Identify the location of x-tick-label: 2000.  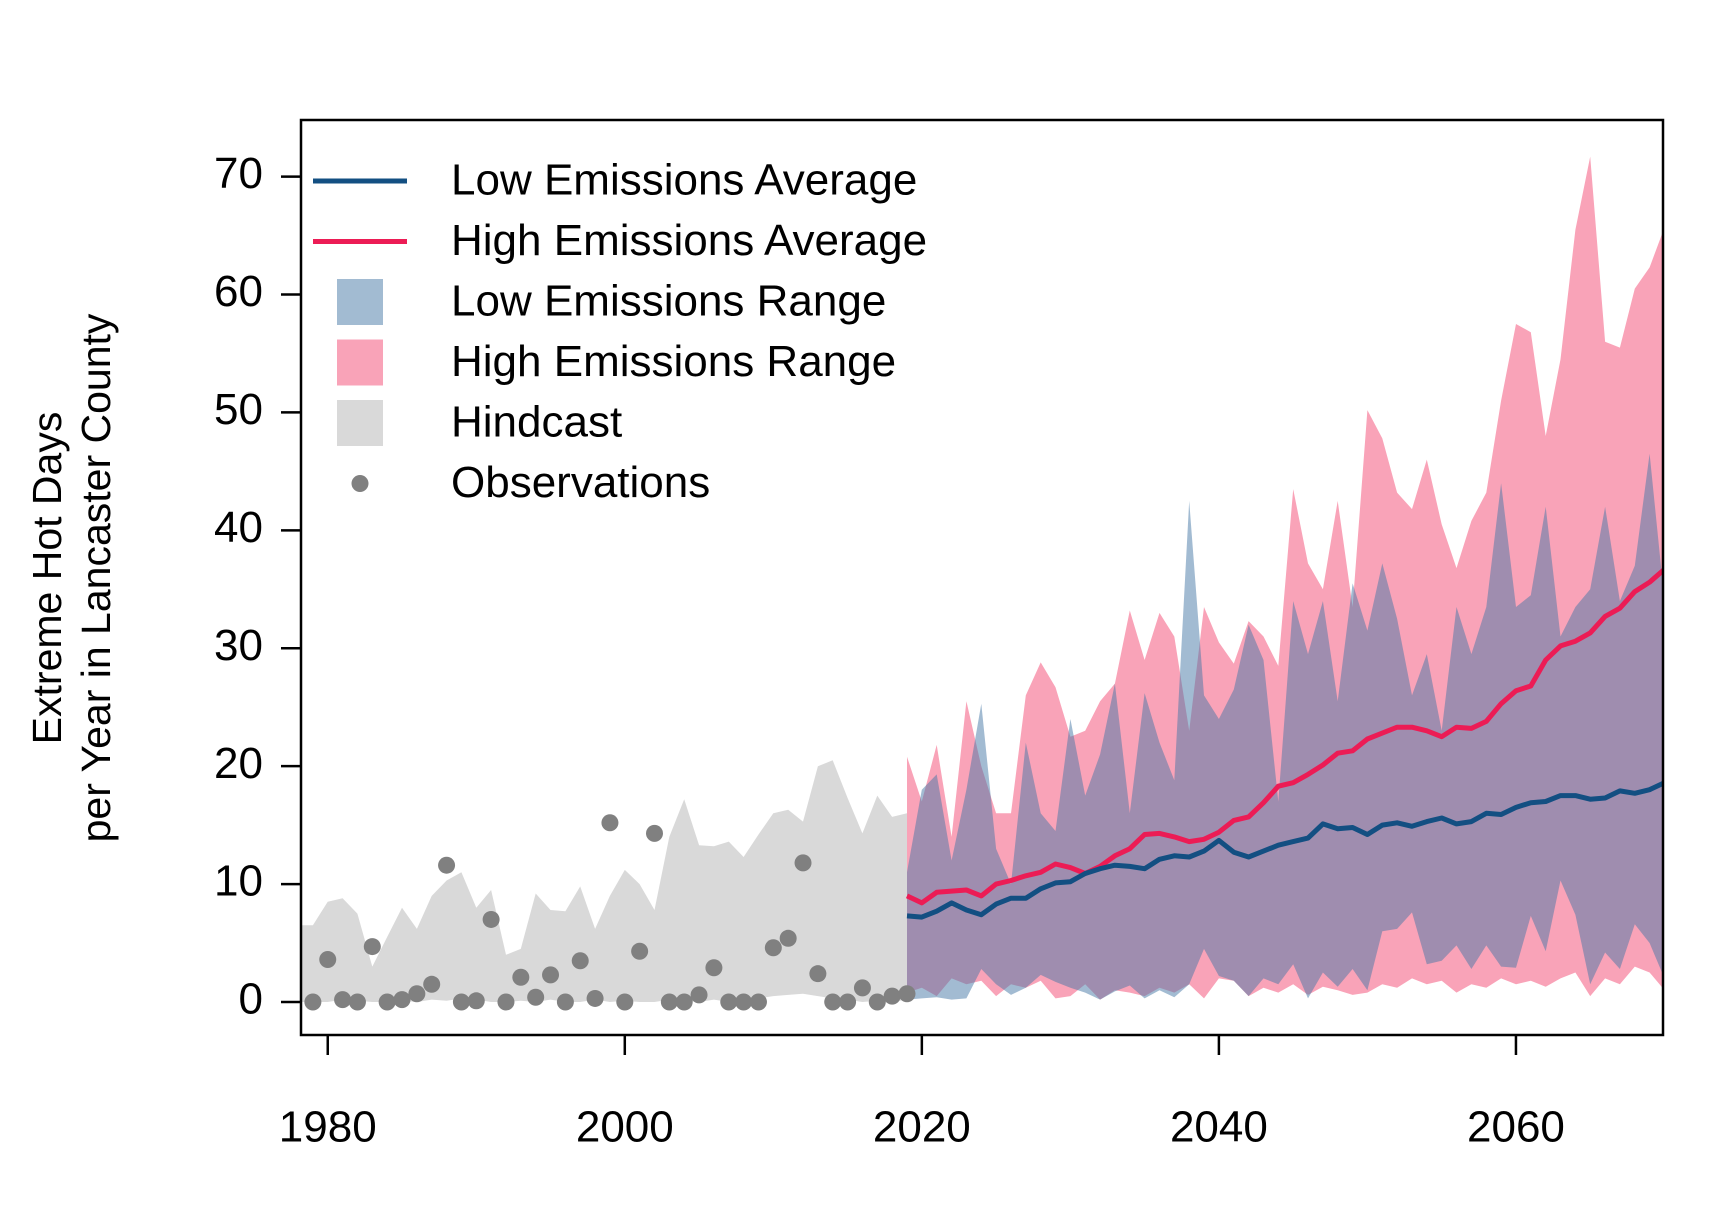
(625, 1127).